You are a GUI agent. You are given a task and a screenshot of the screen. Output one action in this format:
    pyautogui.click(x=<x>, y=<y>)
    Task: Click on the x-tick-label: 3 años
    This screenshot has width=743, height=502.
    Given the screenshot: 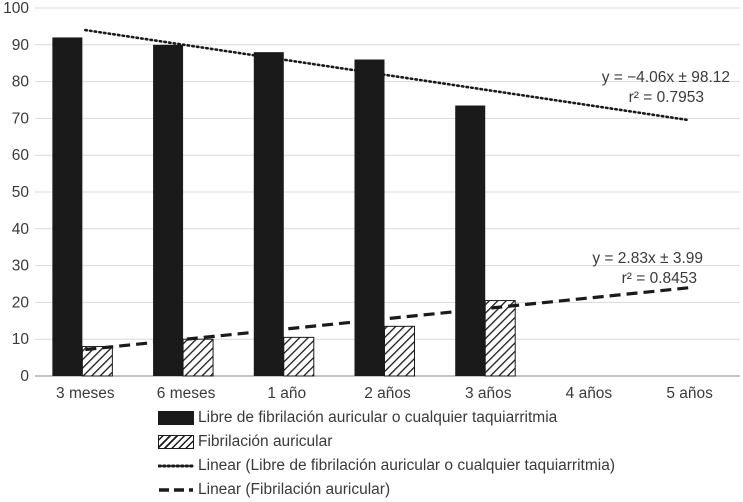 What is the action you would take?
    pyautogui.click(x=488, y=393)
    